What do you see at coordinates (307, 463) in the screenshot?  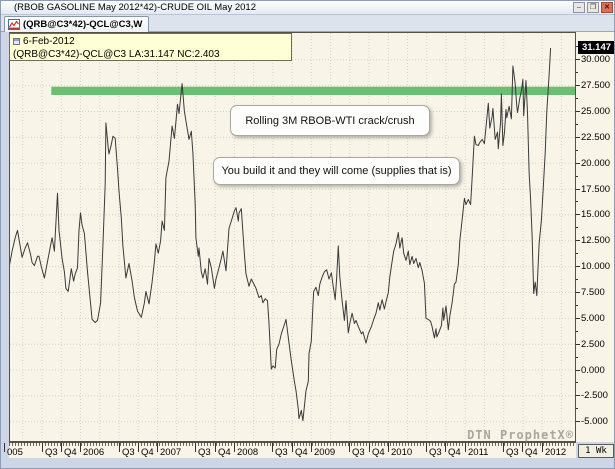 I see `window-bottom-frame` at bounding box center [307, 463].